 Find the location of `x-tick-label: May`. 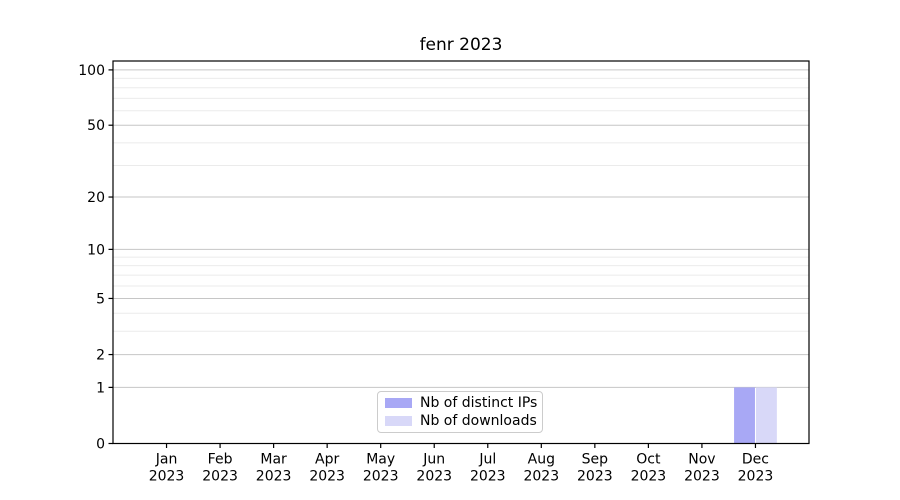

x-tick-label: May is located at coordinates (380, 460).